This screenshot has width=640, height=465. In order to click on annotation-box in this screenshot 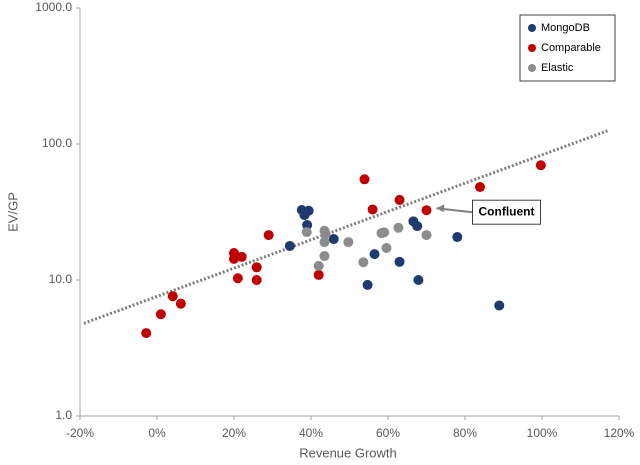, I will do `click(506, 212)`.